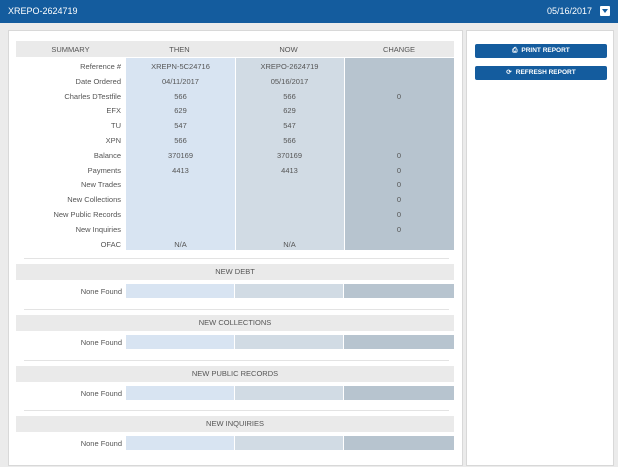  What do you see at coordinates (288, 49) in the screenshot?
I see `header-now: NOW` at bounding box center [288, 49].